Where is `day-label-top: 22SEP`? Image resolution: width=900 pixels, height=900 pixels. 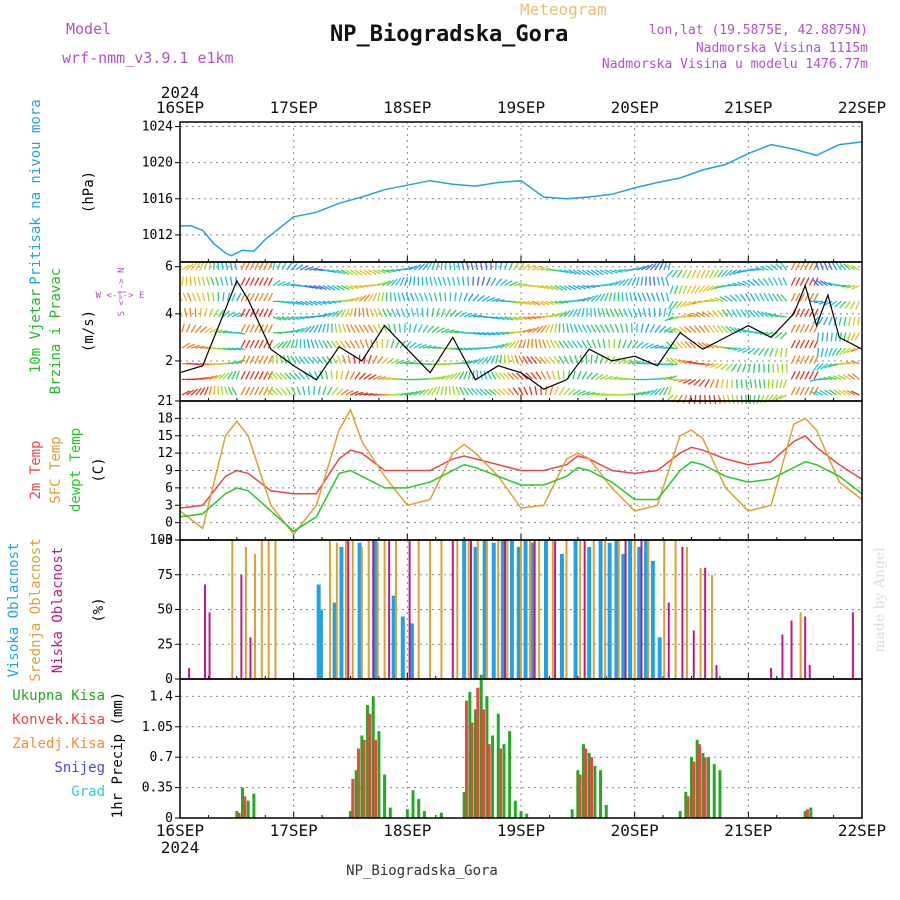 day-label-top: 22SEP is located at coordinates (862, 107).